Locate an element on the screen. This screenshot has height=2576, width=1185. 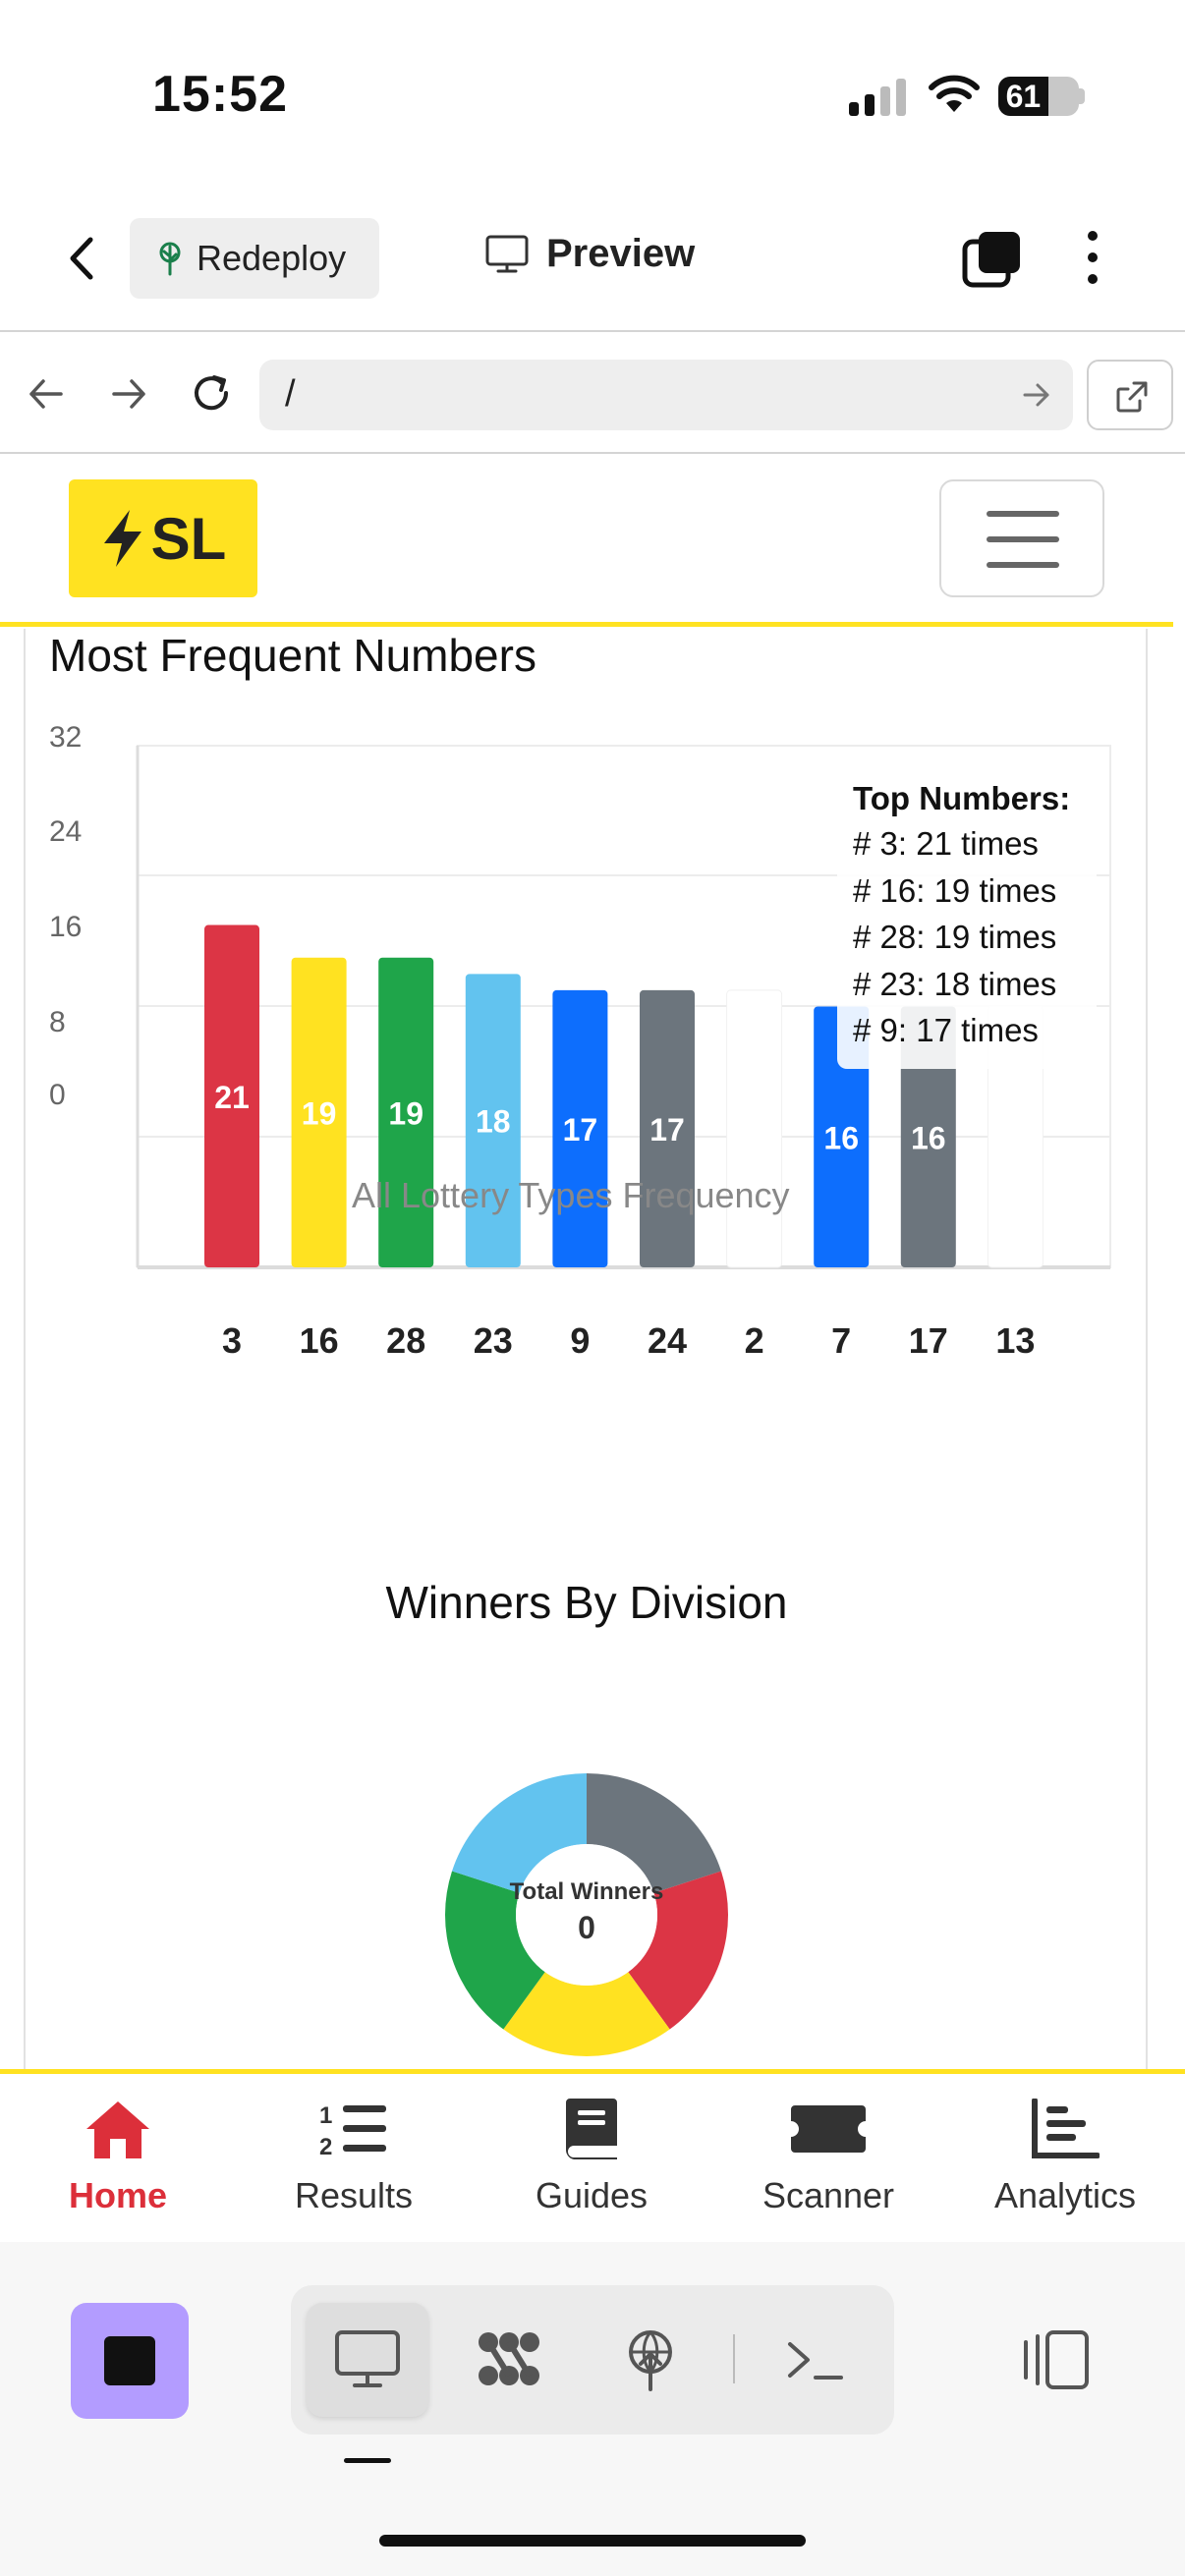
pie-chart-title: Winners By Division is located at coordinates (587, 1602).